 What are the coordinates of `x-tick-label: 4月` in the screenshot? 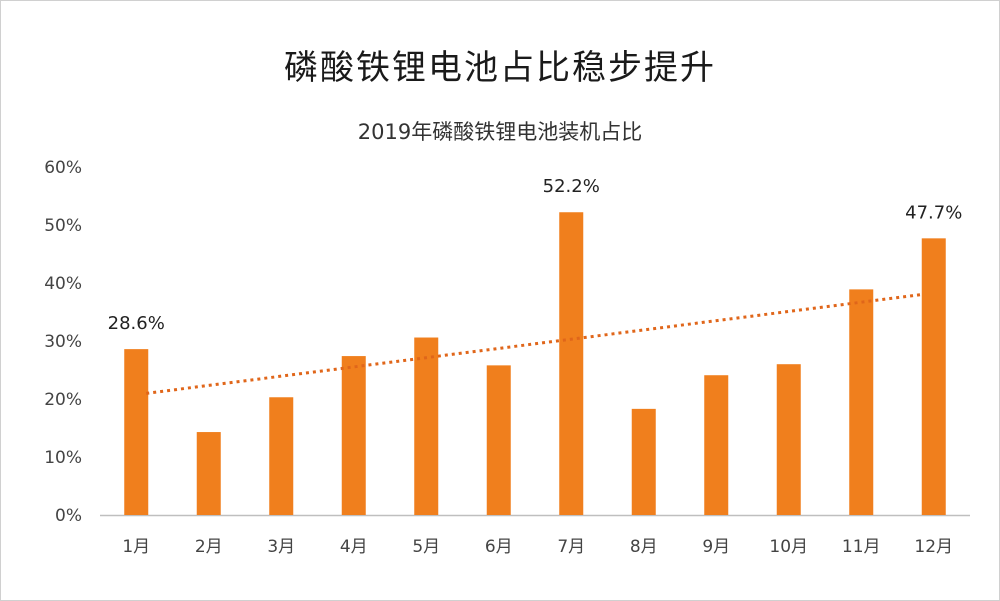 It's located at (354, 547).